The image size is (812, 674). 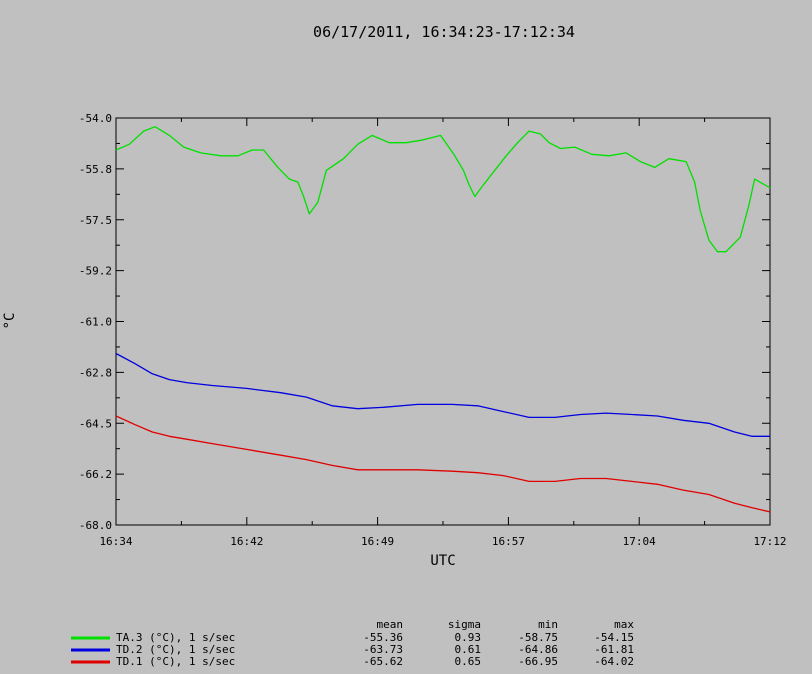 I want to click on stats-value: -63.73, so click(x=383, y=649).